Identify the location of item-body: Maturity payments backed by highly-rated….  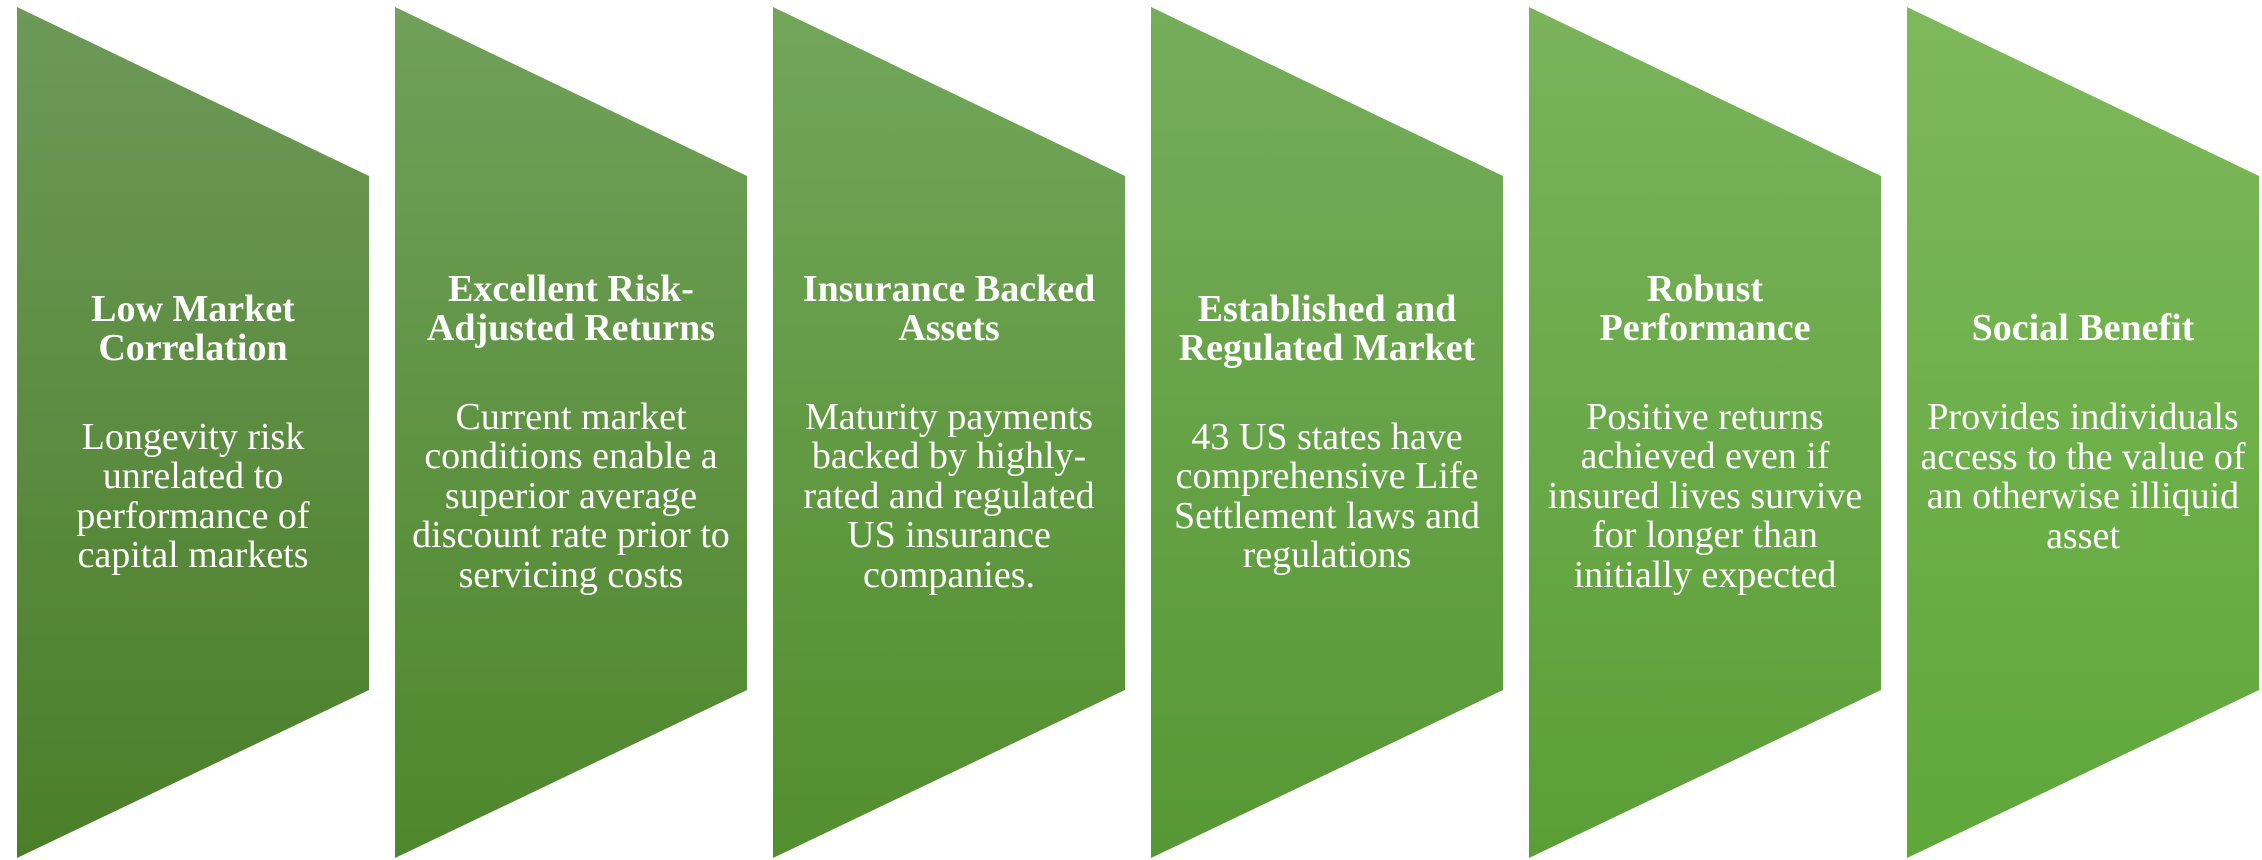
(949, 495).